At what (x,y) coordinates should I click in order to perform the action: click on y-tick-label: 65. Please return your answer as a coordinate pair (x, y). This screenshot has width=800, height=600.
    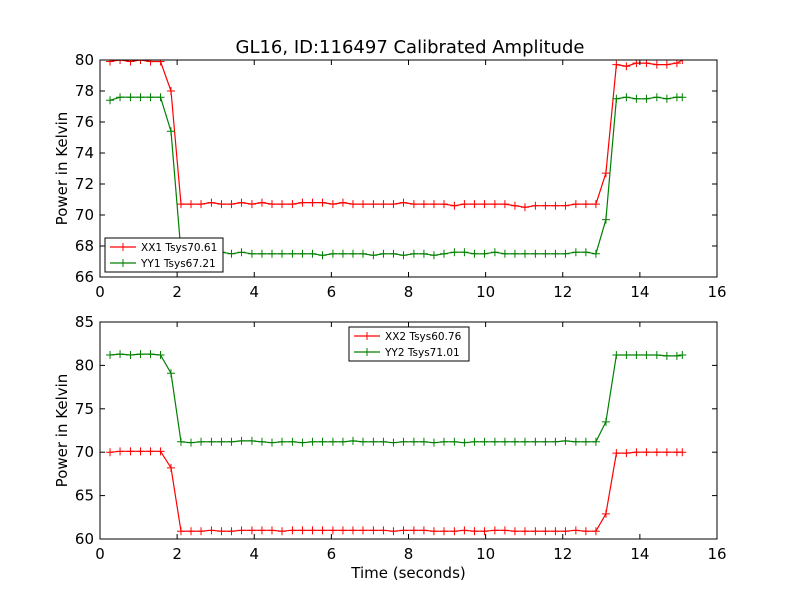
    Looking at the image, I should click on (84, 496).